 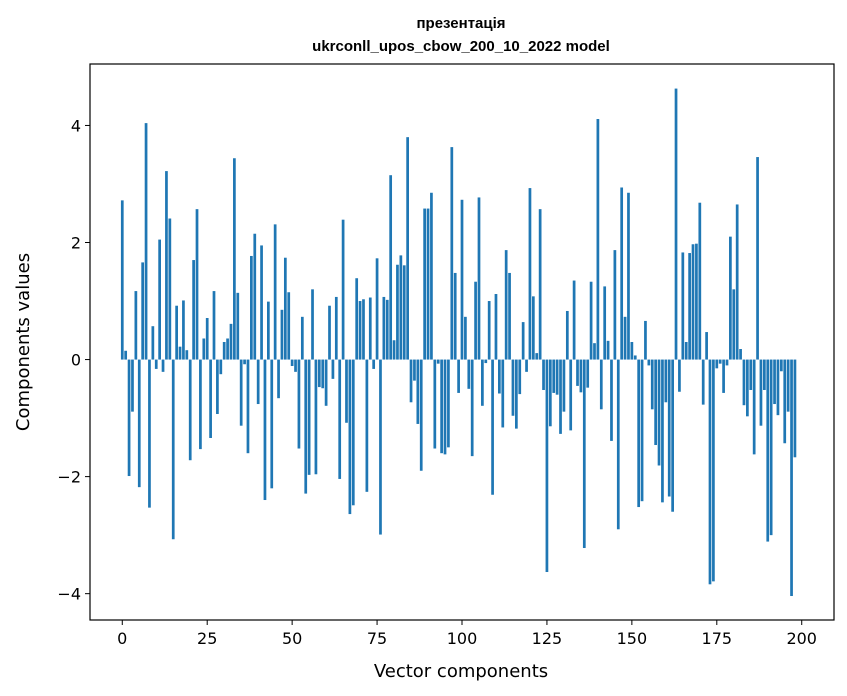 I want to click on x-tick-label: 100, so click(x=462, y=638).